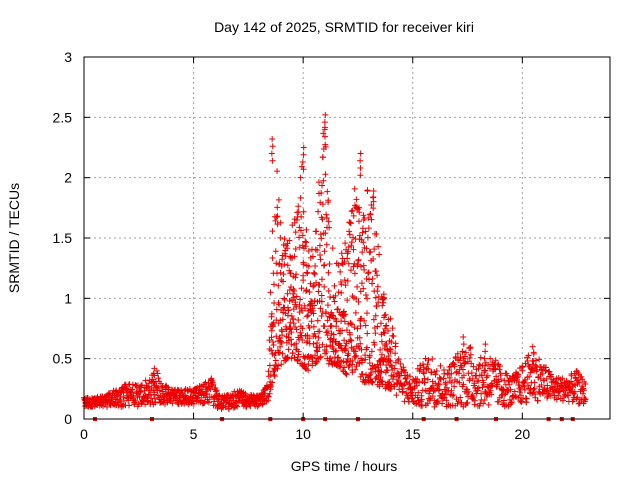 The height and width of the screenshot is (480, 640). I want to click on x-tick-label: 5, so click(194, 434).